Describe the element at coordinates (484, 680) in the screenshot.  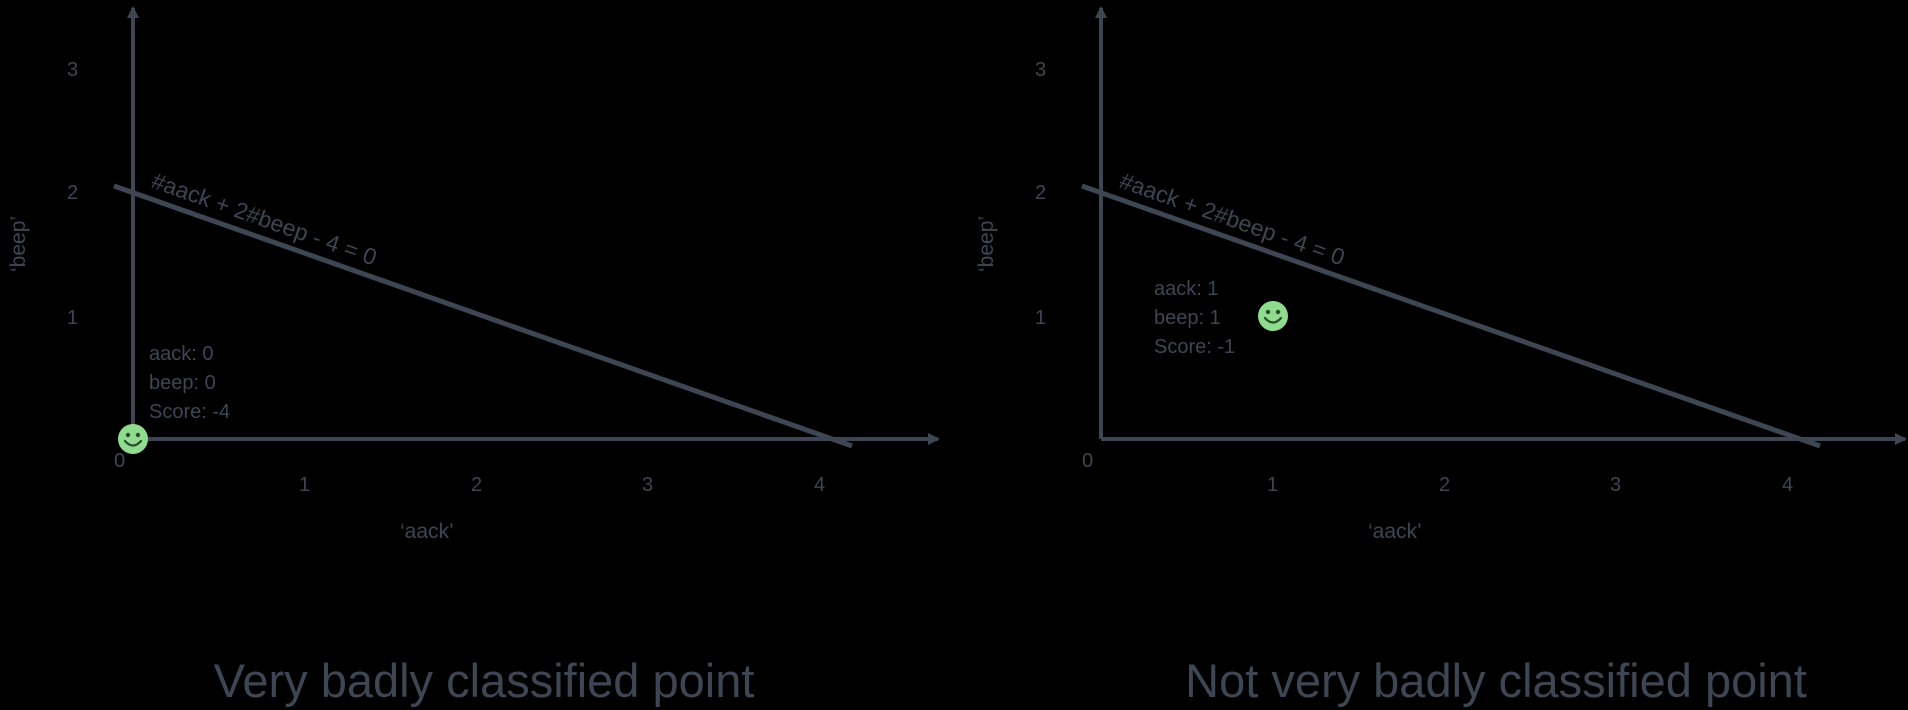
I see `panel-caption: Very badly classified point` at that location.